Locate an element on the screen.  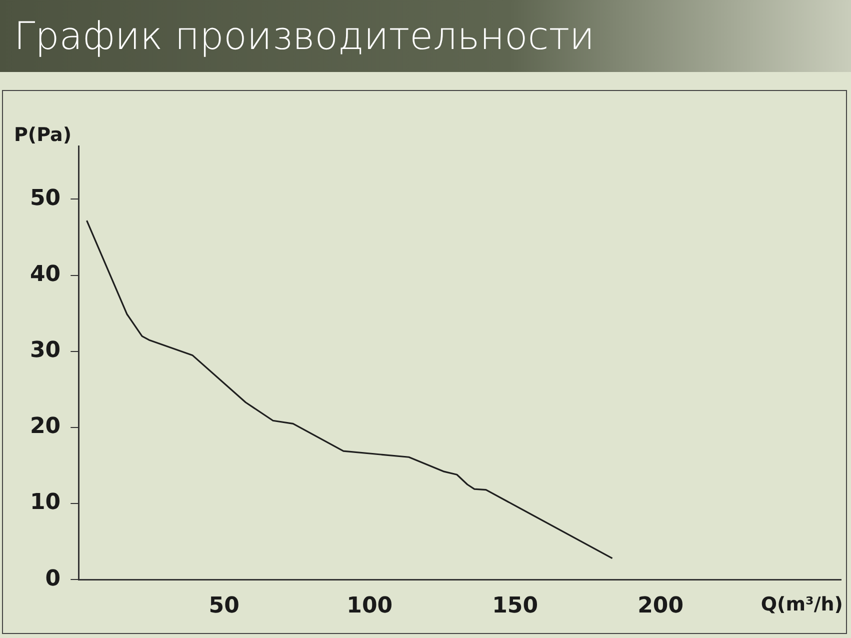
x-tick-label: 50 is located at coordinates (224, 606).